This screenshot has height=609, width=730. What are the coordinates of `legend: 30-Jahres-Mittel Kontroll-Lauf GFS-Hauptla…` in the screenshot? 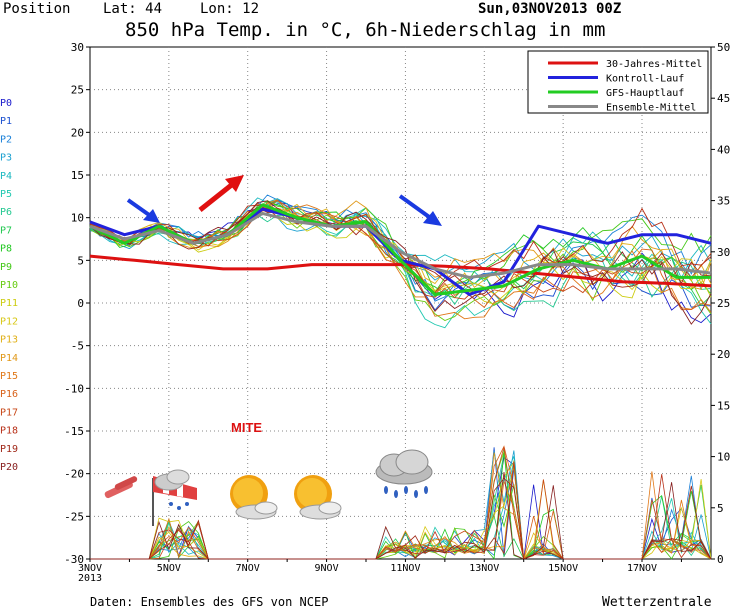 It's located at (618, 82).